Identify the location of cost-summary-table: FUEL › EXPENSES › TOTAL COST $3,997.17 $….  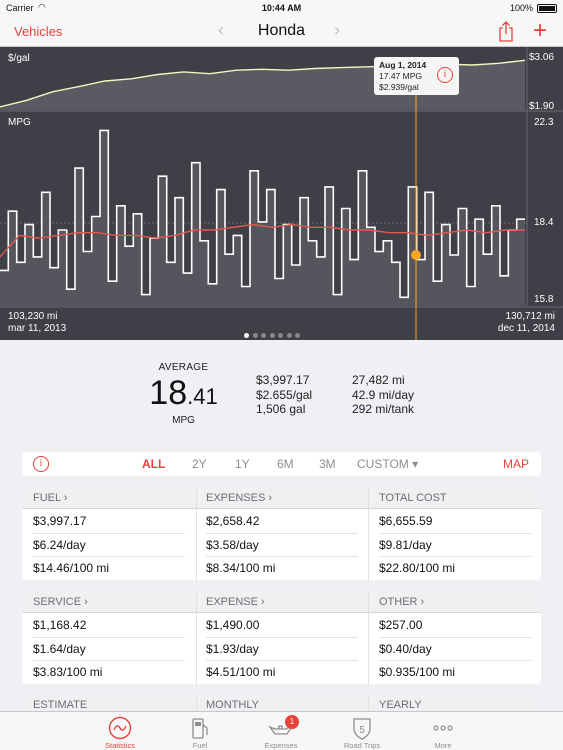
(281, 533).